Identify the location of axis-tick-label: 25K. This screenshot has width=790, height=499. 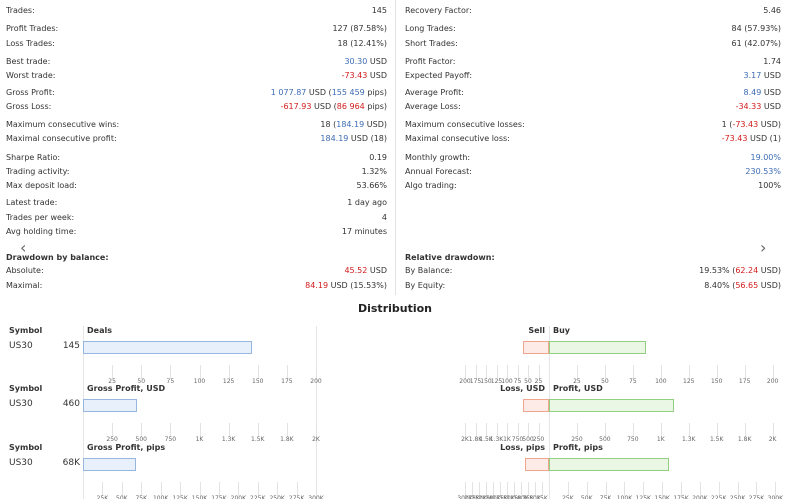
(102, 497).